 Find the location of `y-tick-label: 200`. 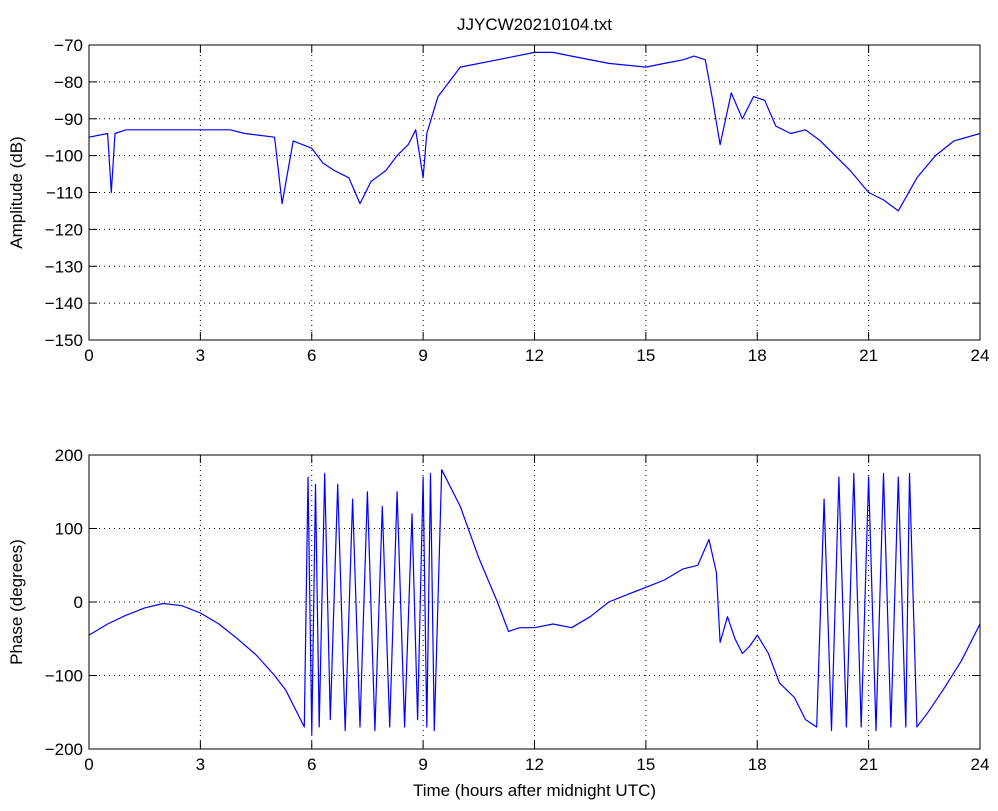

y-tick-label: 200 is located at coordinates (69, 455).